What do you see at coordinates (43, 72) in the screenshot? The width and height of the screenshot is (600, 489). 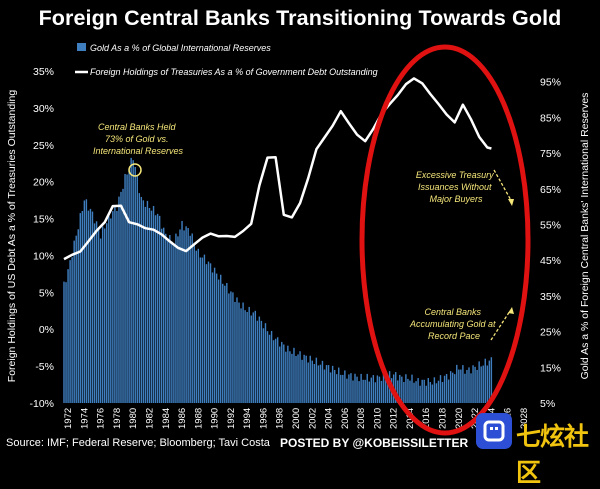 I see `y-left-tick-label: 35%` at bounding box center [43, 72].